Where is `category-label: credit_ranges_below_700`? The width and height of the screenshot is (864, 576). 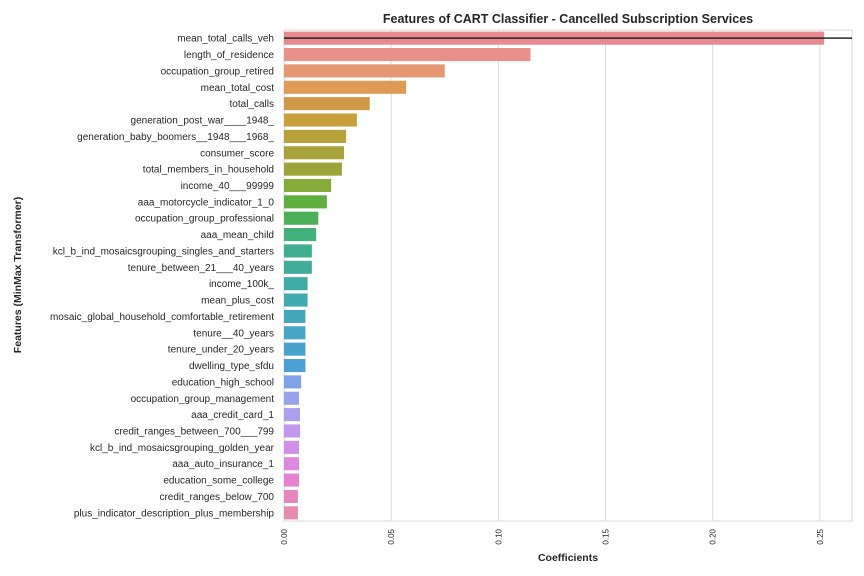 category-label: credit_ranges_below_700 is located at coordinates (216, 497).